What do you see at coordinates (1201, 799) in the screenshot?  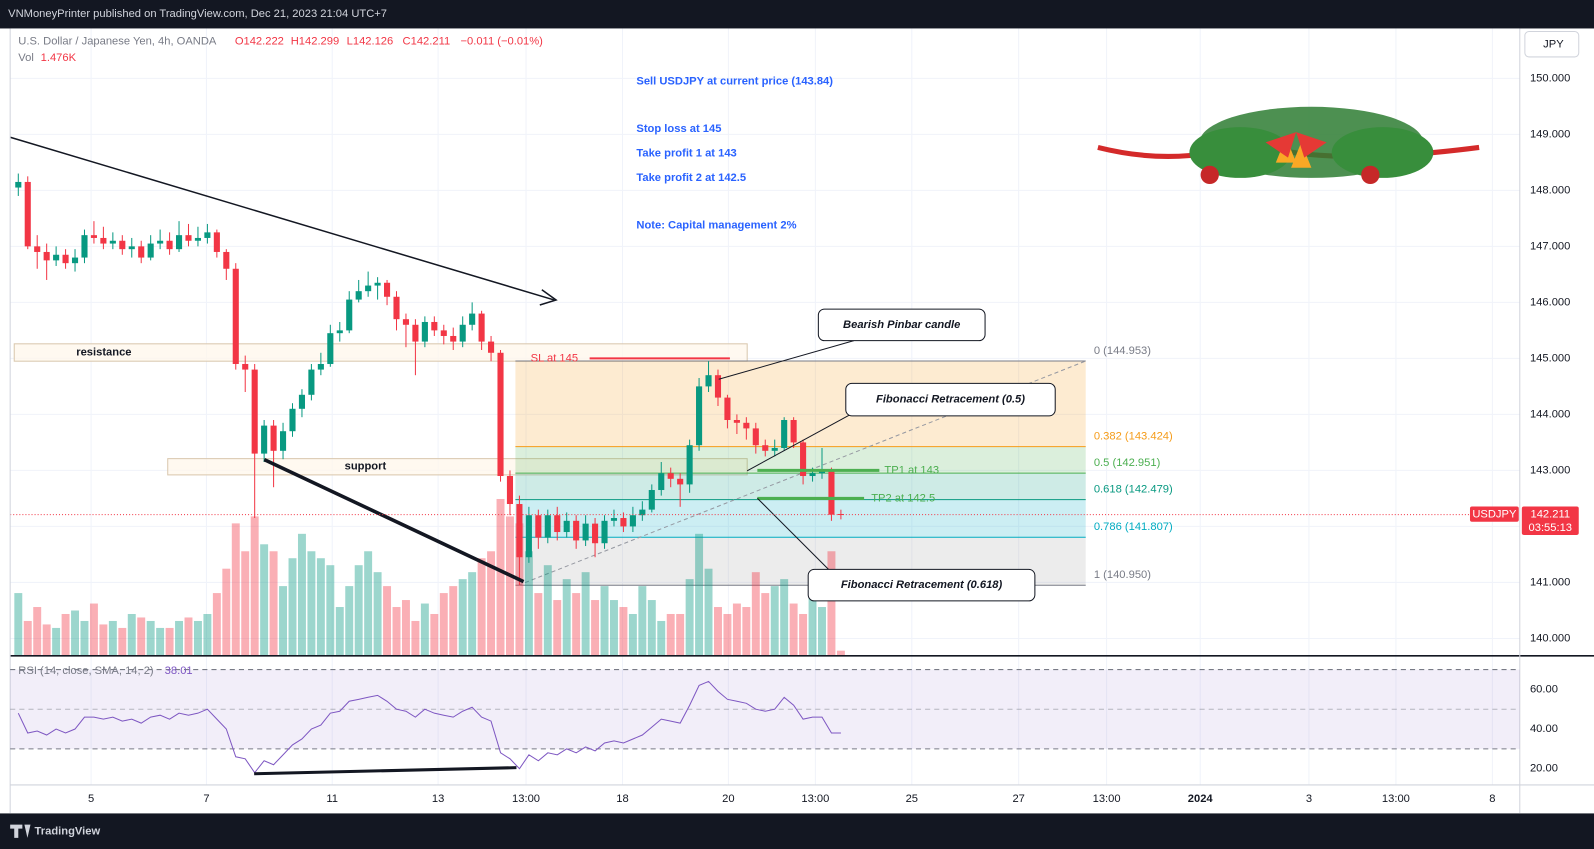 I see `x-tick-label: 2024` at bounding box center [1201, 799].